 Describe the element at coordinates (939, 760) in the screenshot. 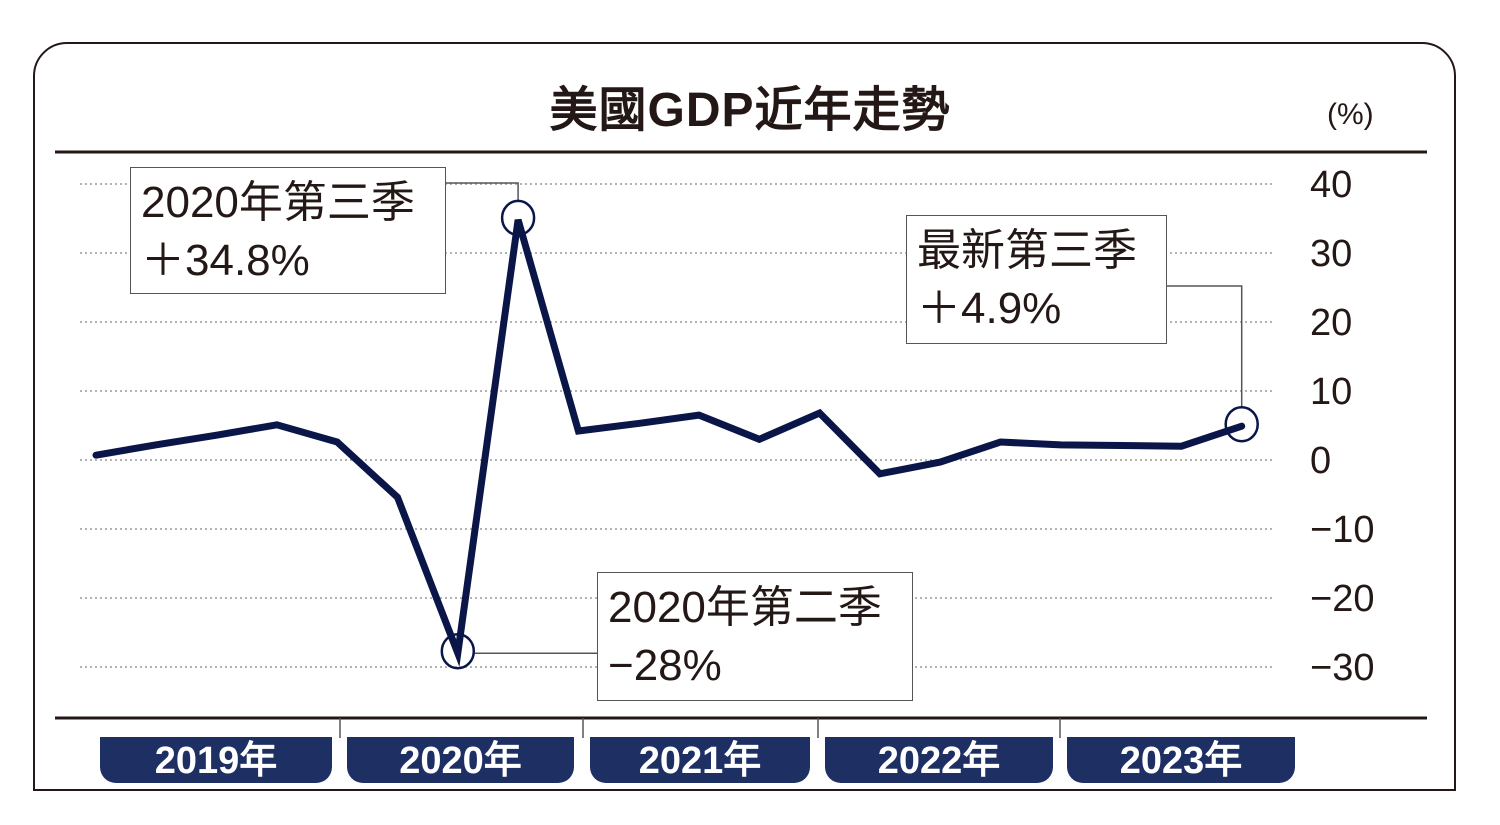

I see `x-tick-label: 2022年` at that location.